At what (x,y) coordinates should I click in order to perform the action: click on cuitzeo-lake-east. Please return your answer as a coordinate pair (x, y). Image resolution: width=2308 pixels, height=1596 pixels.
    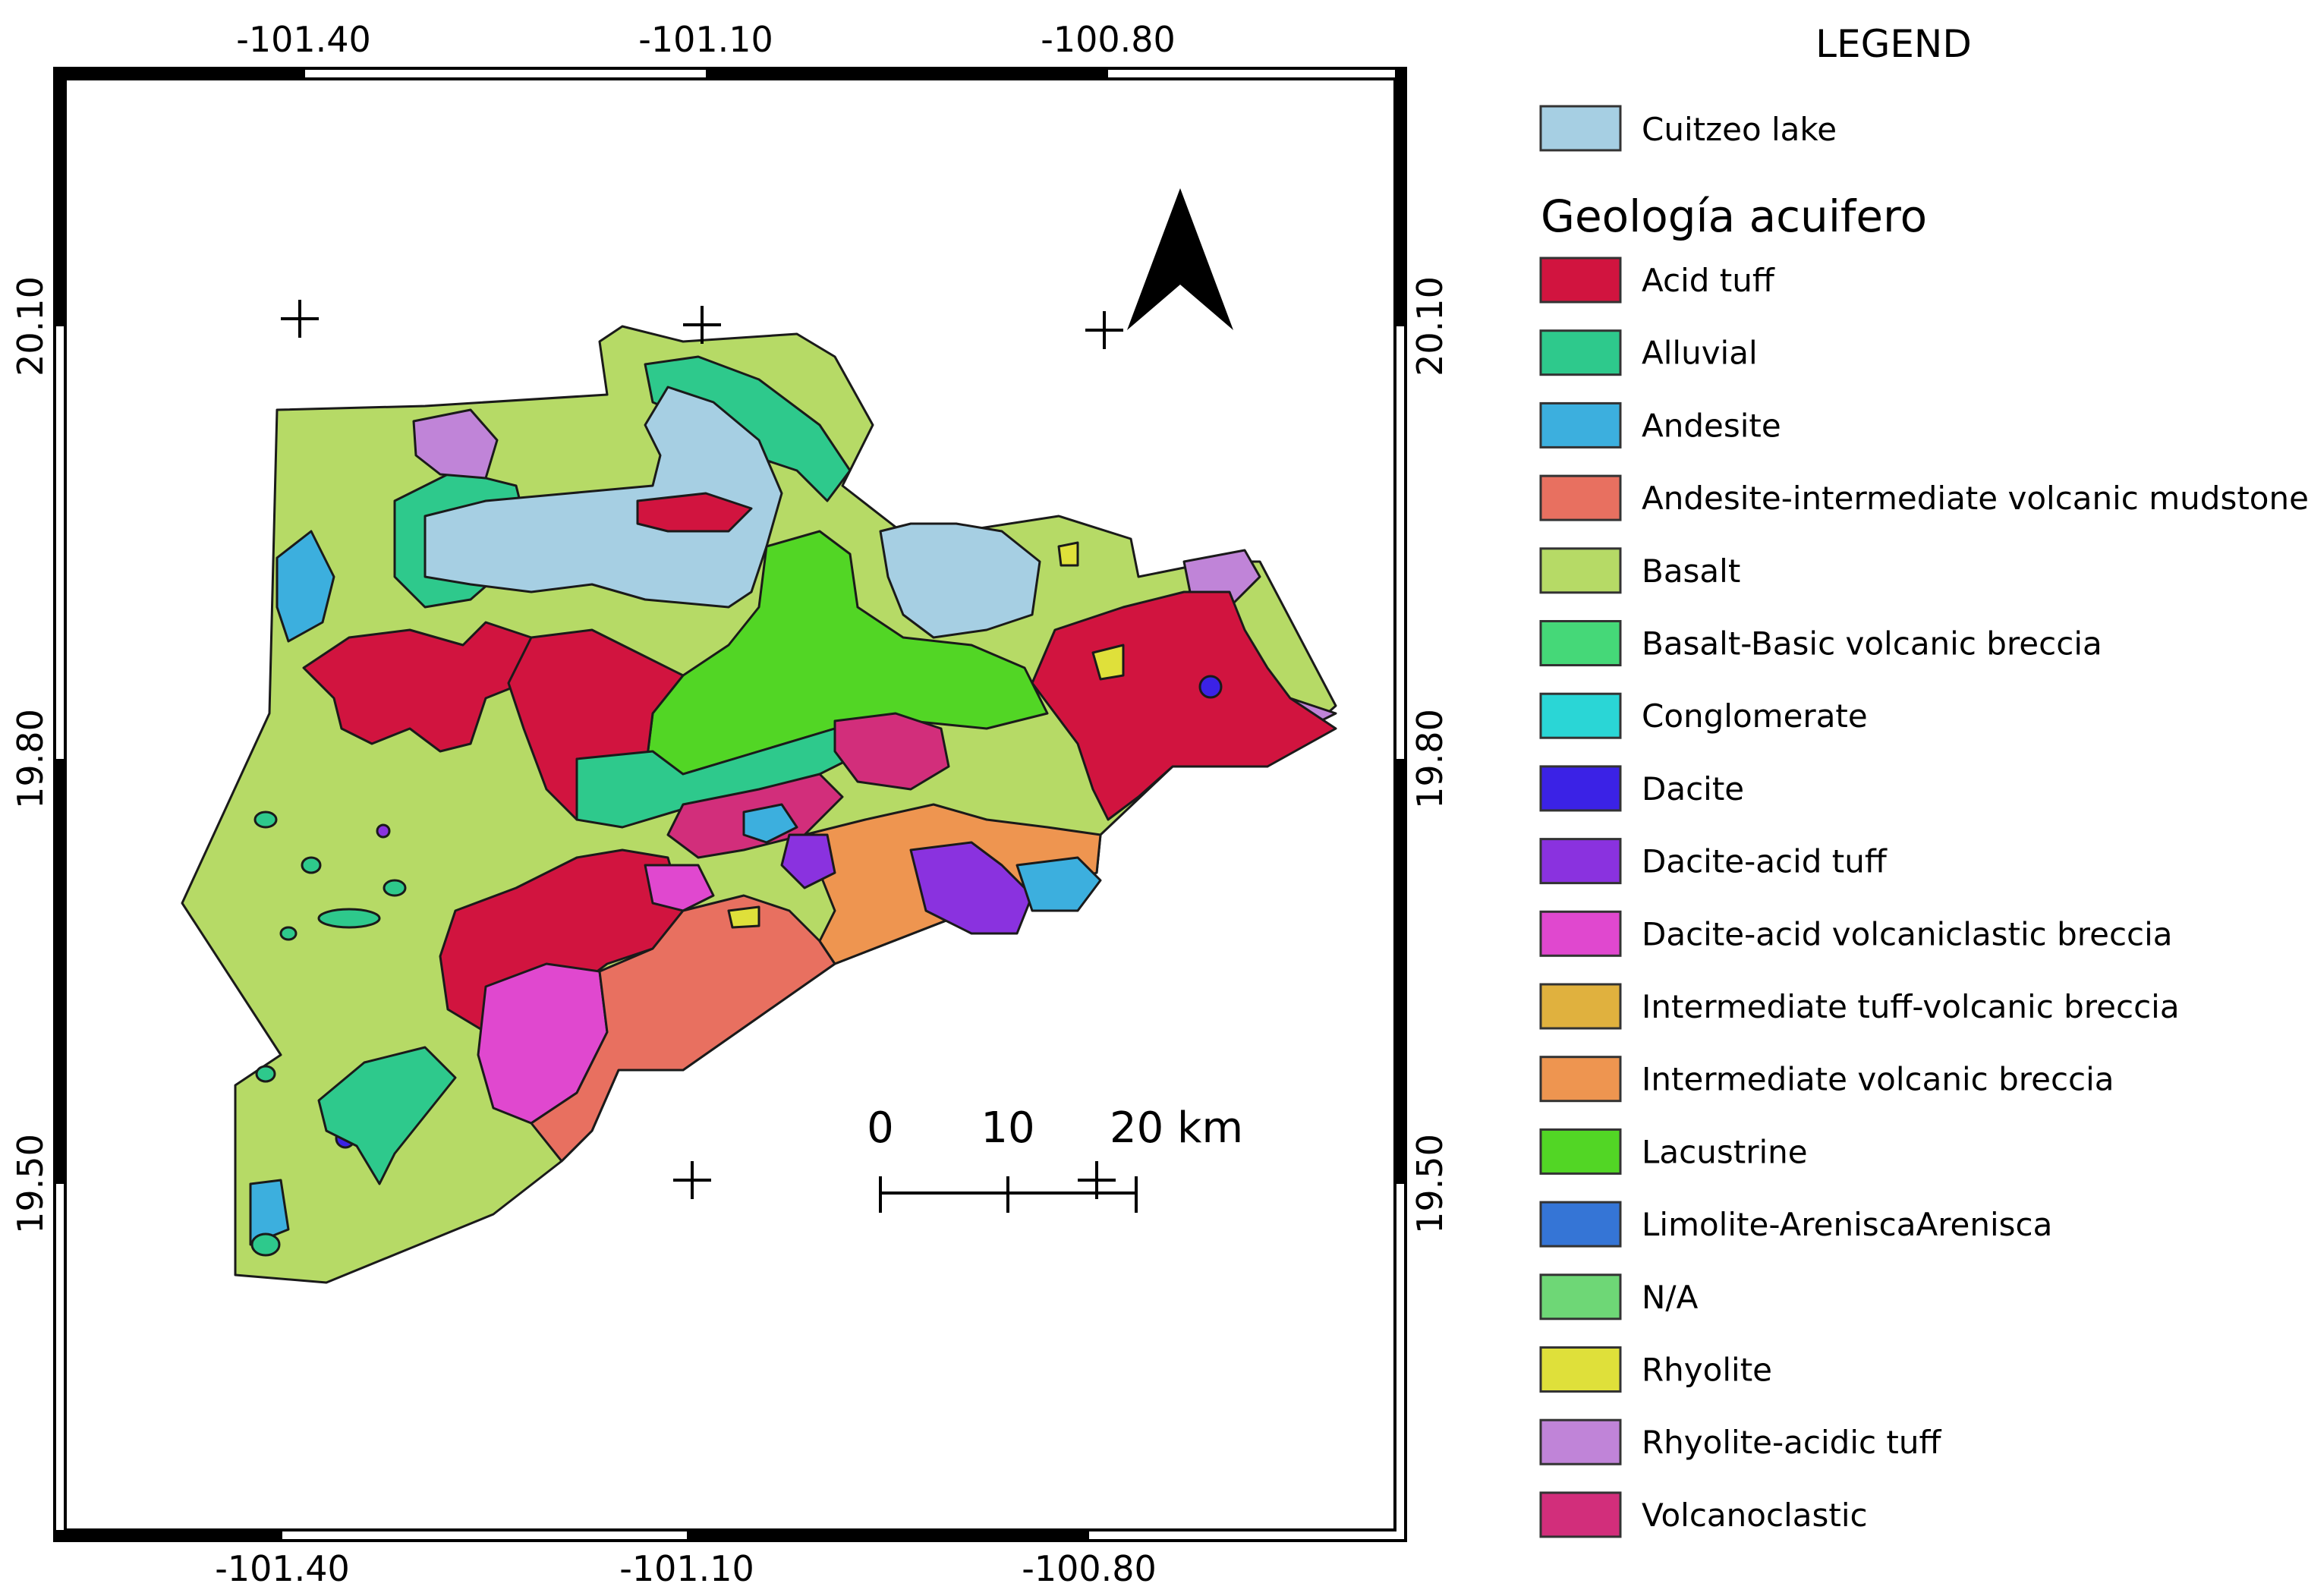
    Looking at the image, I should click on (960, 580).